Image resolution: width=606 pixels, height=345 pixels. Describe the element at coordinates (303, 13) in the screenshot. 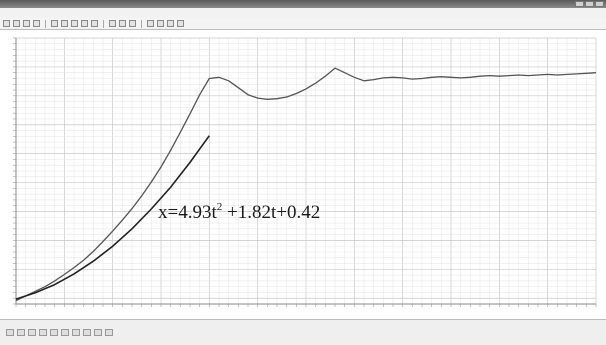

I see `menu-bar` at that location.